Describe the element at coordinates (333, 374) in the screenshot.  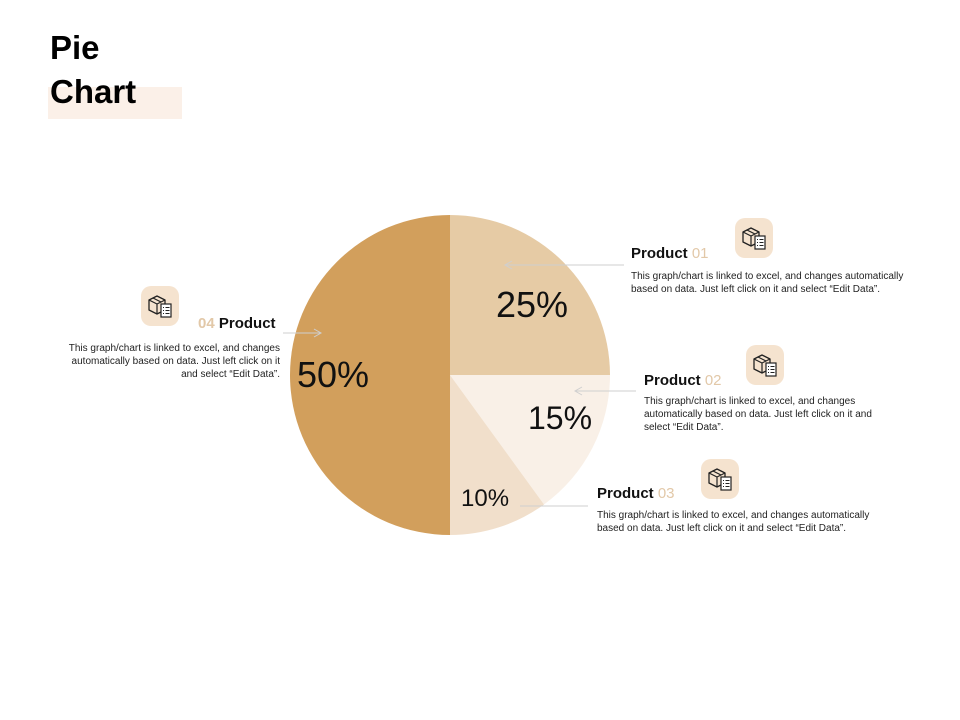
I see `slice-label-product-04: 50%` at that location.